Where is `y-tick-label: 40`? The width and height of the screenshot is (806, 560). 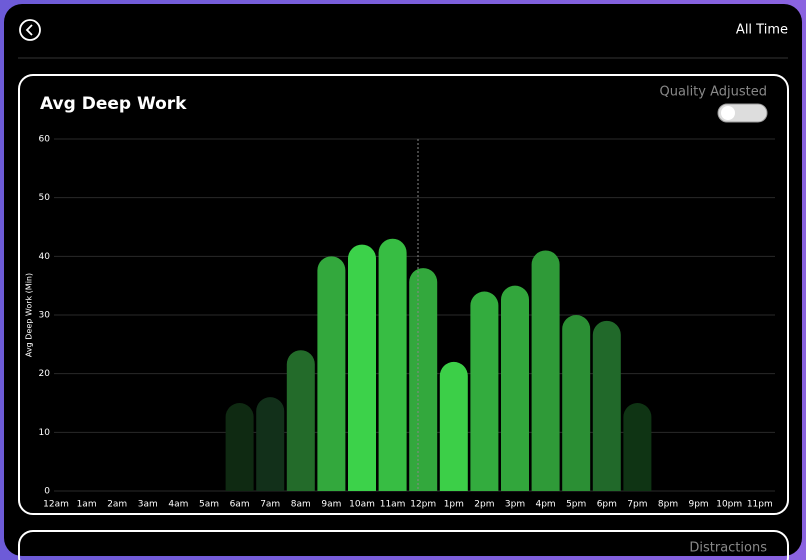 y-tick-label: 40 is located at coordinates (45, 257).